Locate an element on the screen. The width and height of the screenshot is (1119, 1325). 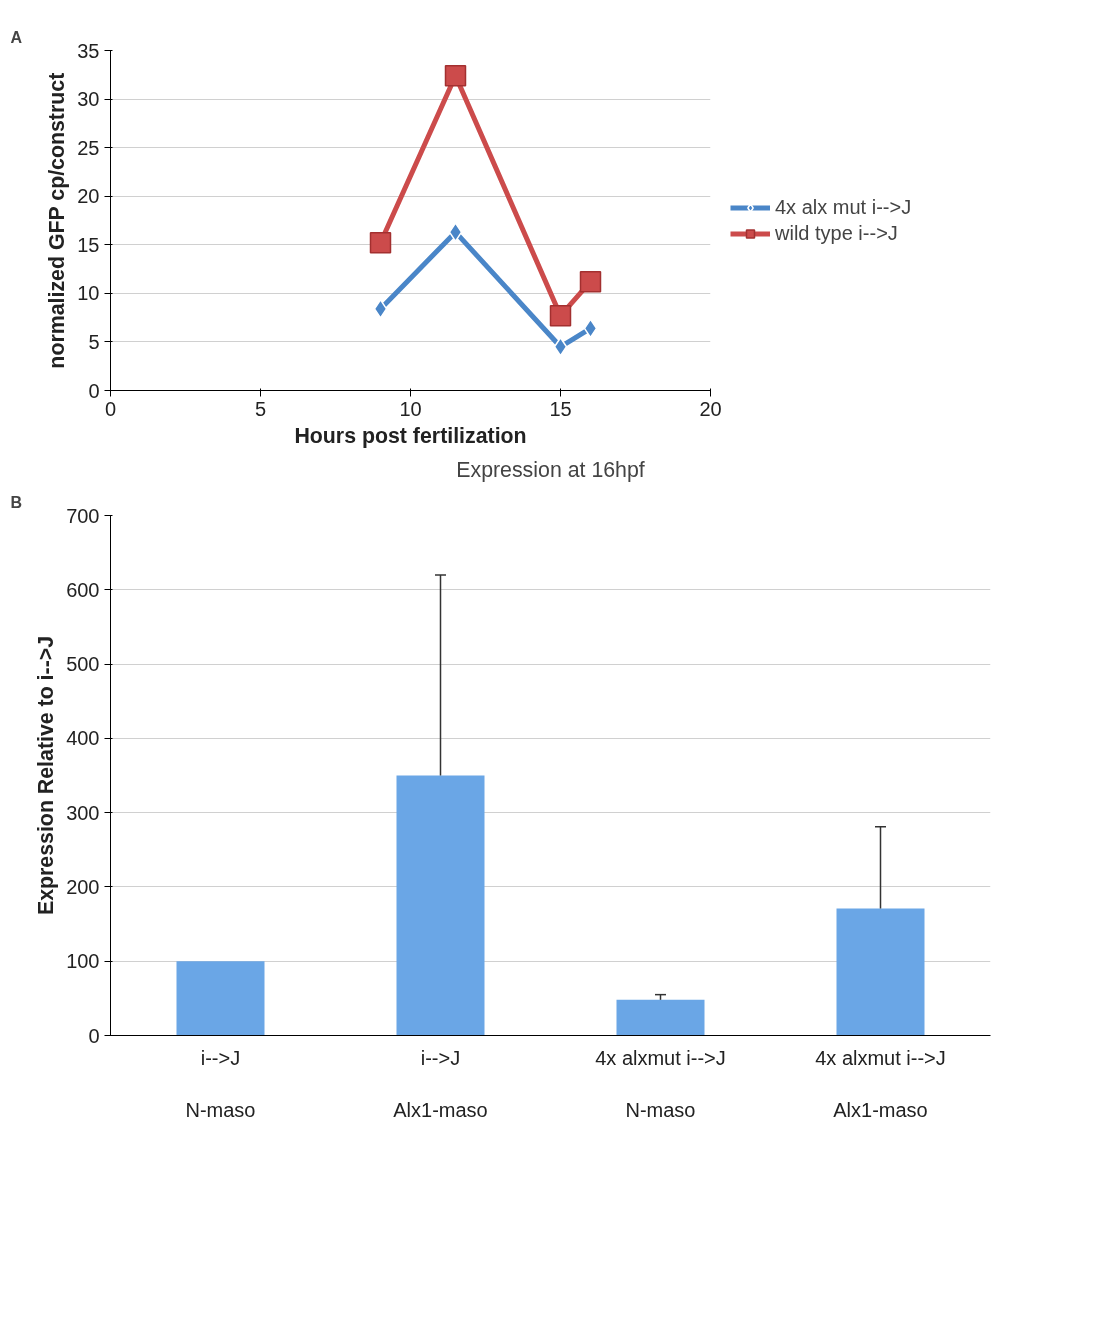
y-tick-label: 700 is located at coordinates (83, 515).